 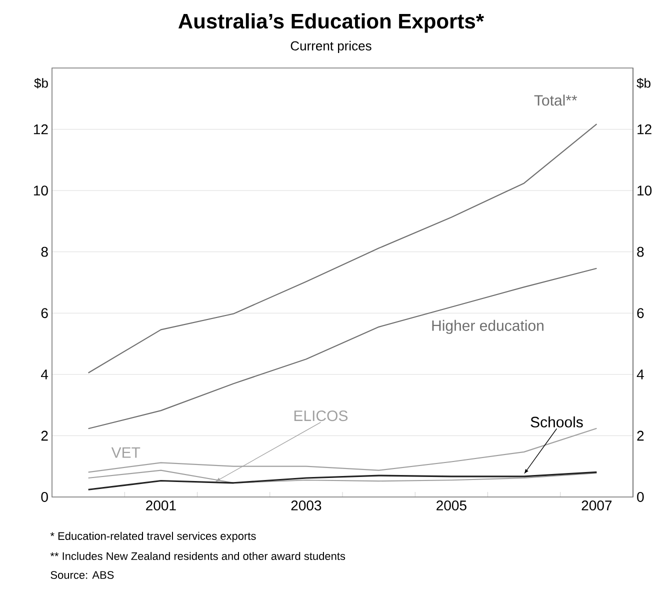 I want to click on y-axis-title: $b, so click(x=41, y=83).